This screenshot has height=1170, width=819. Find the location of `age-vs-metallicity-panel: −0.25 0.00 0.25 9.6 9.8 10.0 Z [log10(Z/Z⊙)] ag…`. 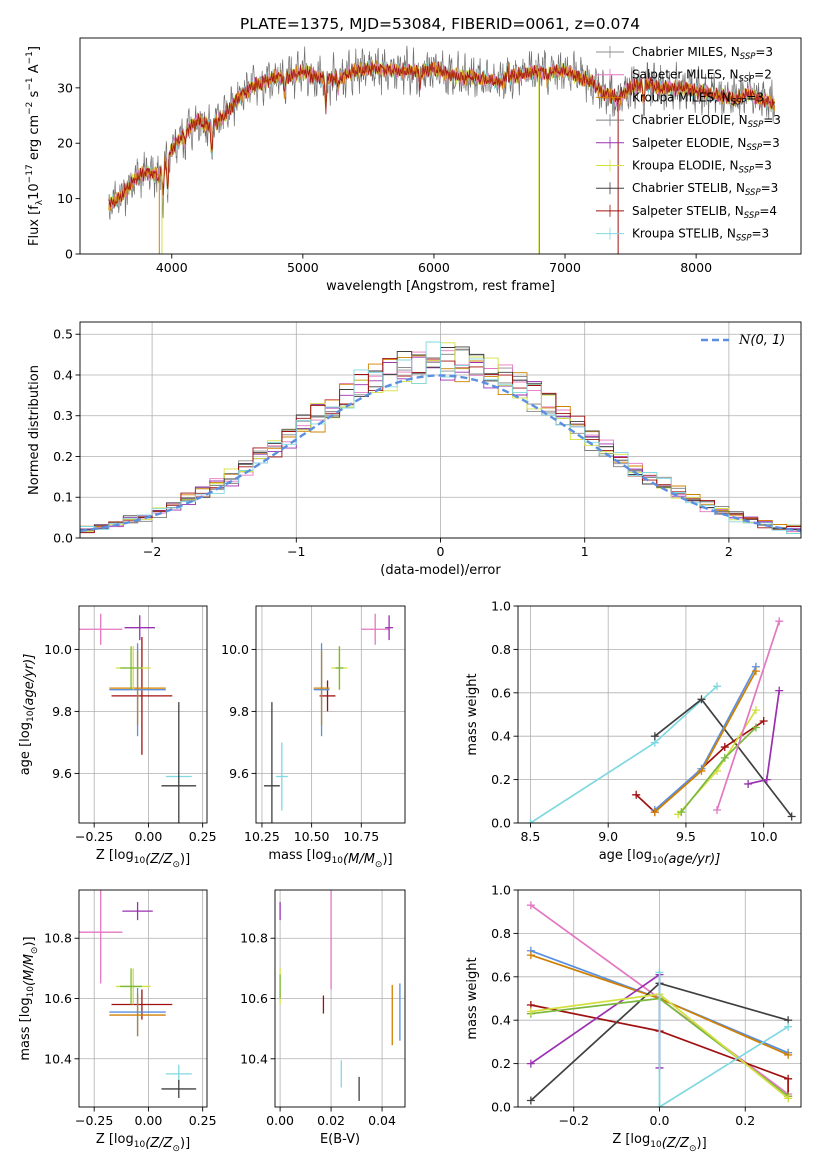

age-vs-metallicity-panel: −0.25 0.00 0.25 9.6 9.8 10.0 Z [log10(Z/Z⊙)] ag… is located at coordinates (117, 737).